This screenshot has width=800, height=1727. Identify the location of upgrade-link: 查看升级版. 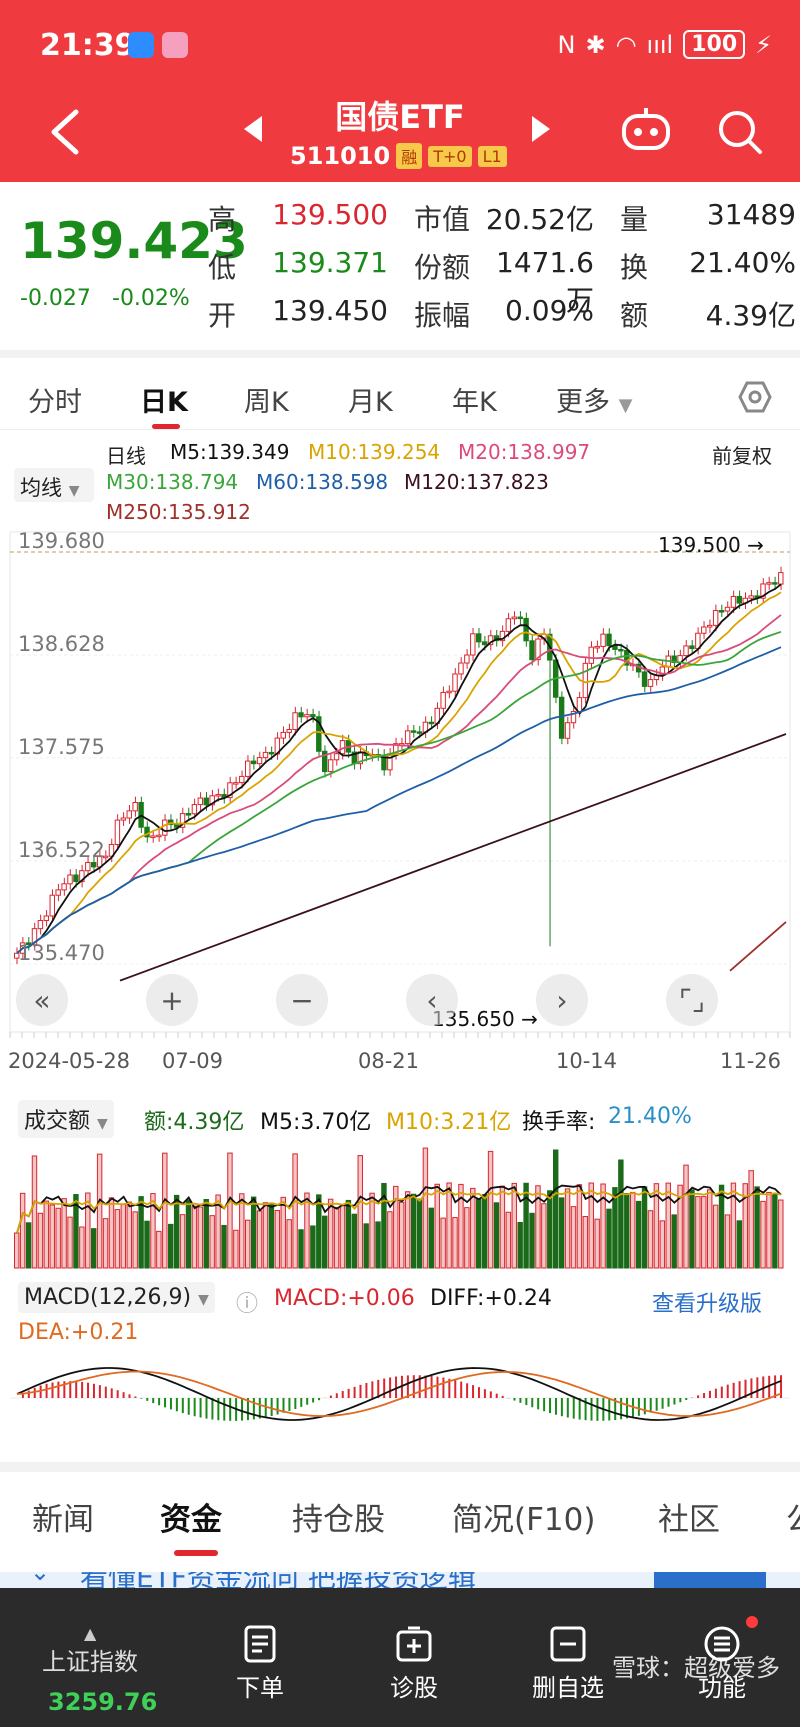
(707, 1304).